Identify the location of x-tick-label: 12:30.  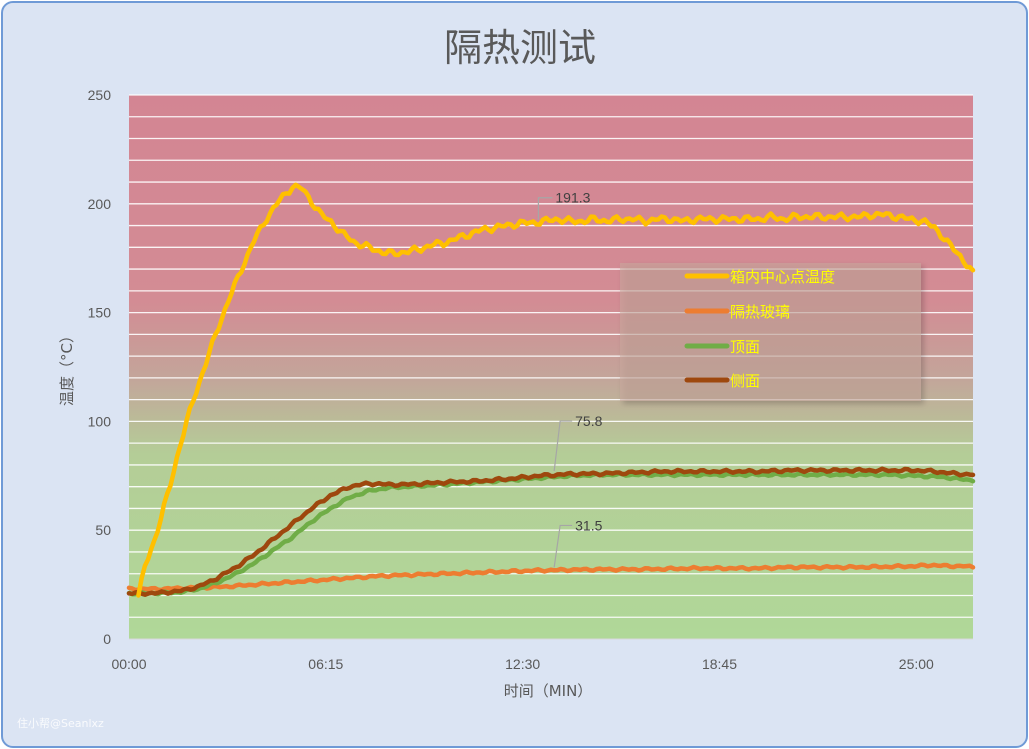
(522, 664).